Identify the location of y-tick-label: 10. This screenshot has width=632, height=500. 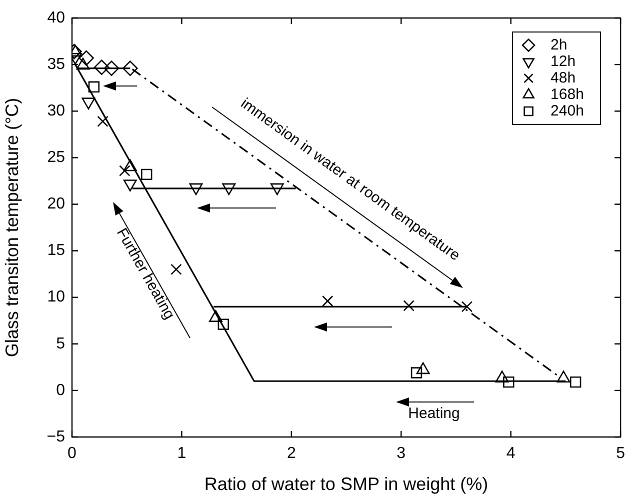
(56, 297).